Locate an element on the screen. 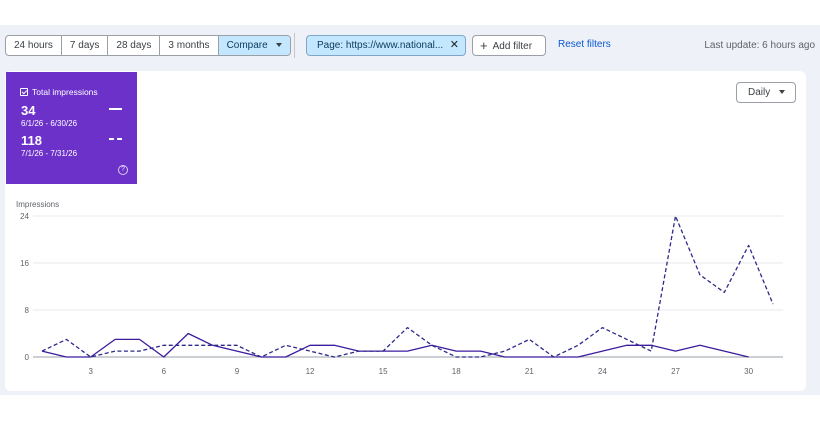 The image size is (820, 423). y-tick-label: 24 is located at coordinates (24, 216).